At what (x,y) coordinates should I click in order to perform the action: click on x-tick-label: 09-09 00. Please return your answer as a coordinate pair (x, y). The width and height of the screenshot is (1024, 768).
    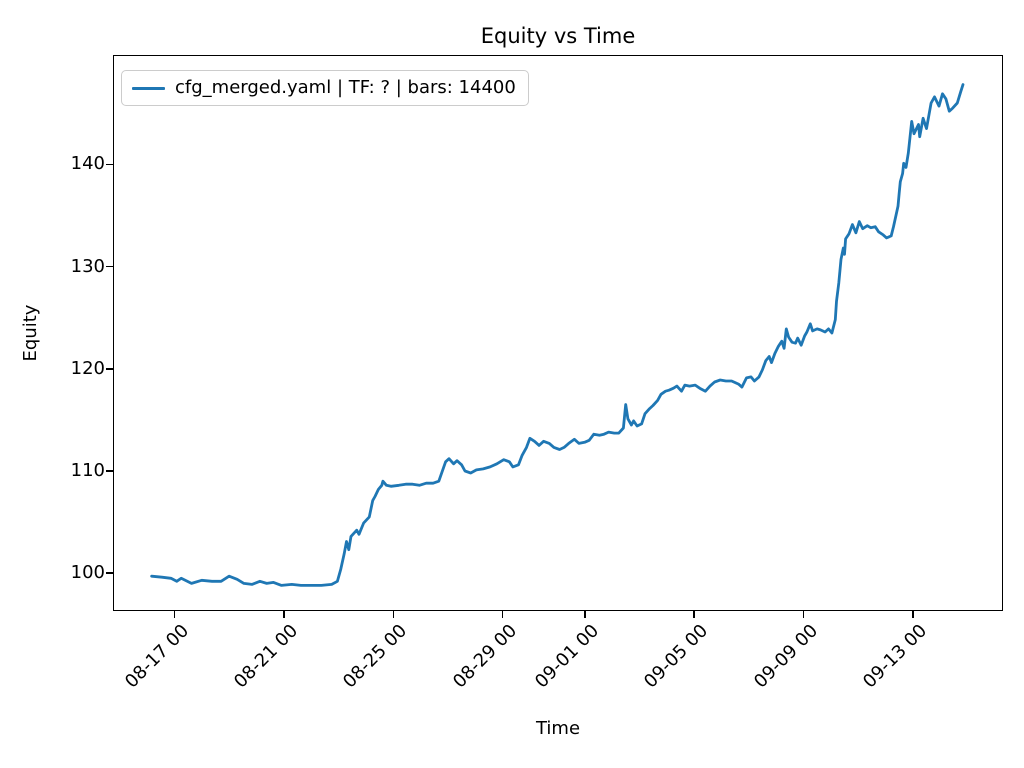
    Looking at the image, I should click on (785, 656).